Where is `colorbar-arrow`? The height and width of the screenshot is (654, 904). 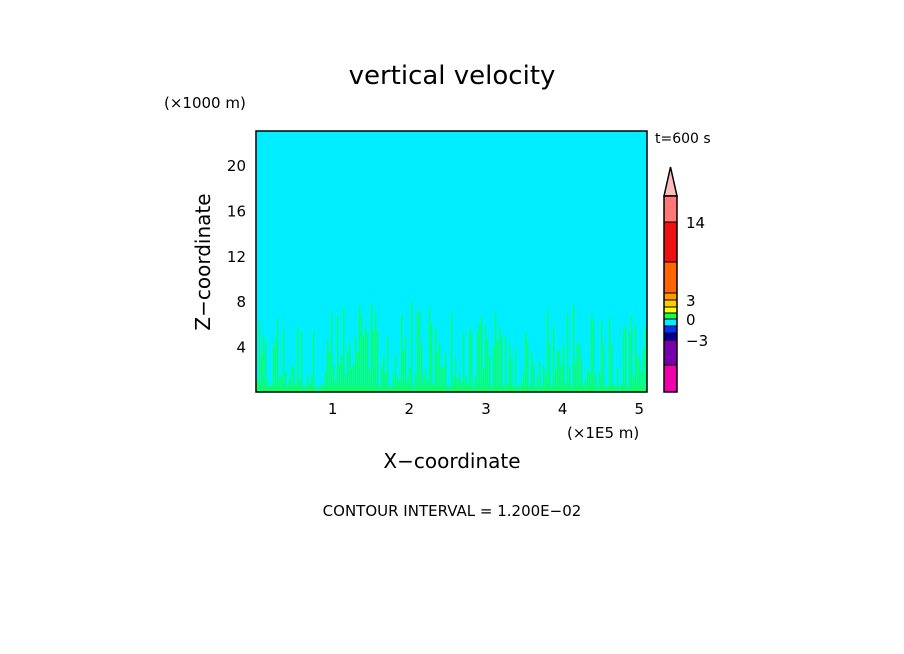 colorbar-arrow is located at coordinates (670, 181).